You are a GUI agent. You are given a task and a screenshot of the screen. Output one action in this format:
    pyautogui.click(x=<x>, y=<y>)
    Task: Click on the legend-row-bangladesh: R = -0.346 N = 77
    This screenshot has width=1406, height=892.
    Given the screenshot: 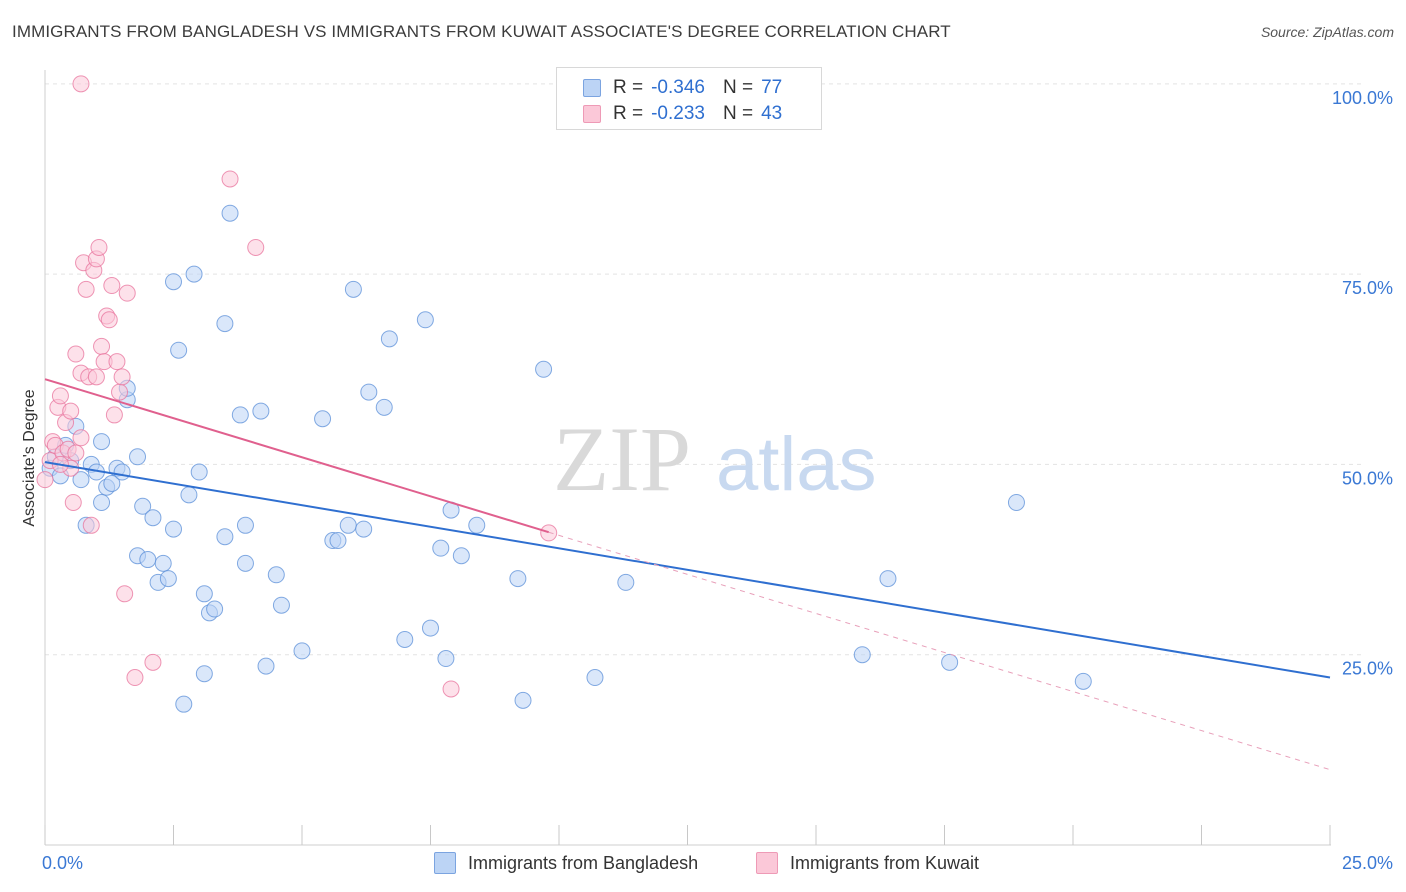 What is the action you would take?
    pyautogui.click(x=682, y=88)
    